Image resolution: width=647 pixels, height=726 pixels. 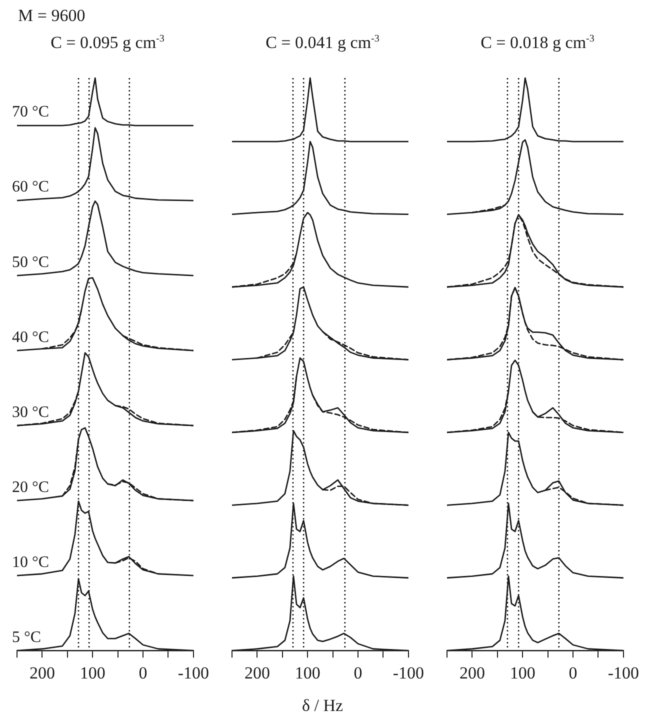 I want to click on series-label: 50 °C, so click(x=31, y=262).